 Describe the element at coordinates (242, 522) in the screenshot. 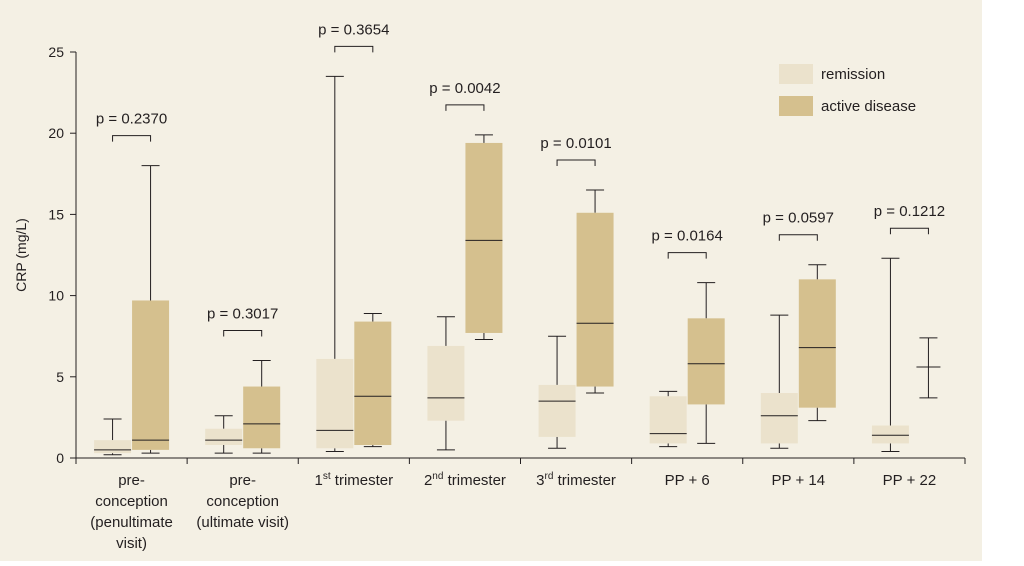

I see `x-category-label: (ultimate visit)` at that location.